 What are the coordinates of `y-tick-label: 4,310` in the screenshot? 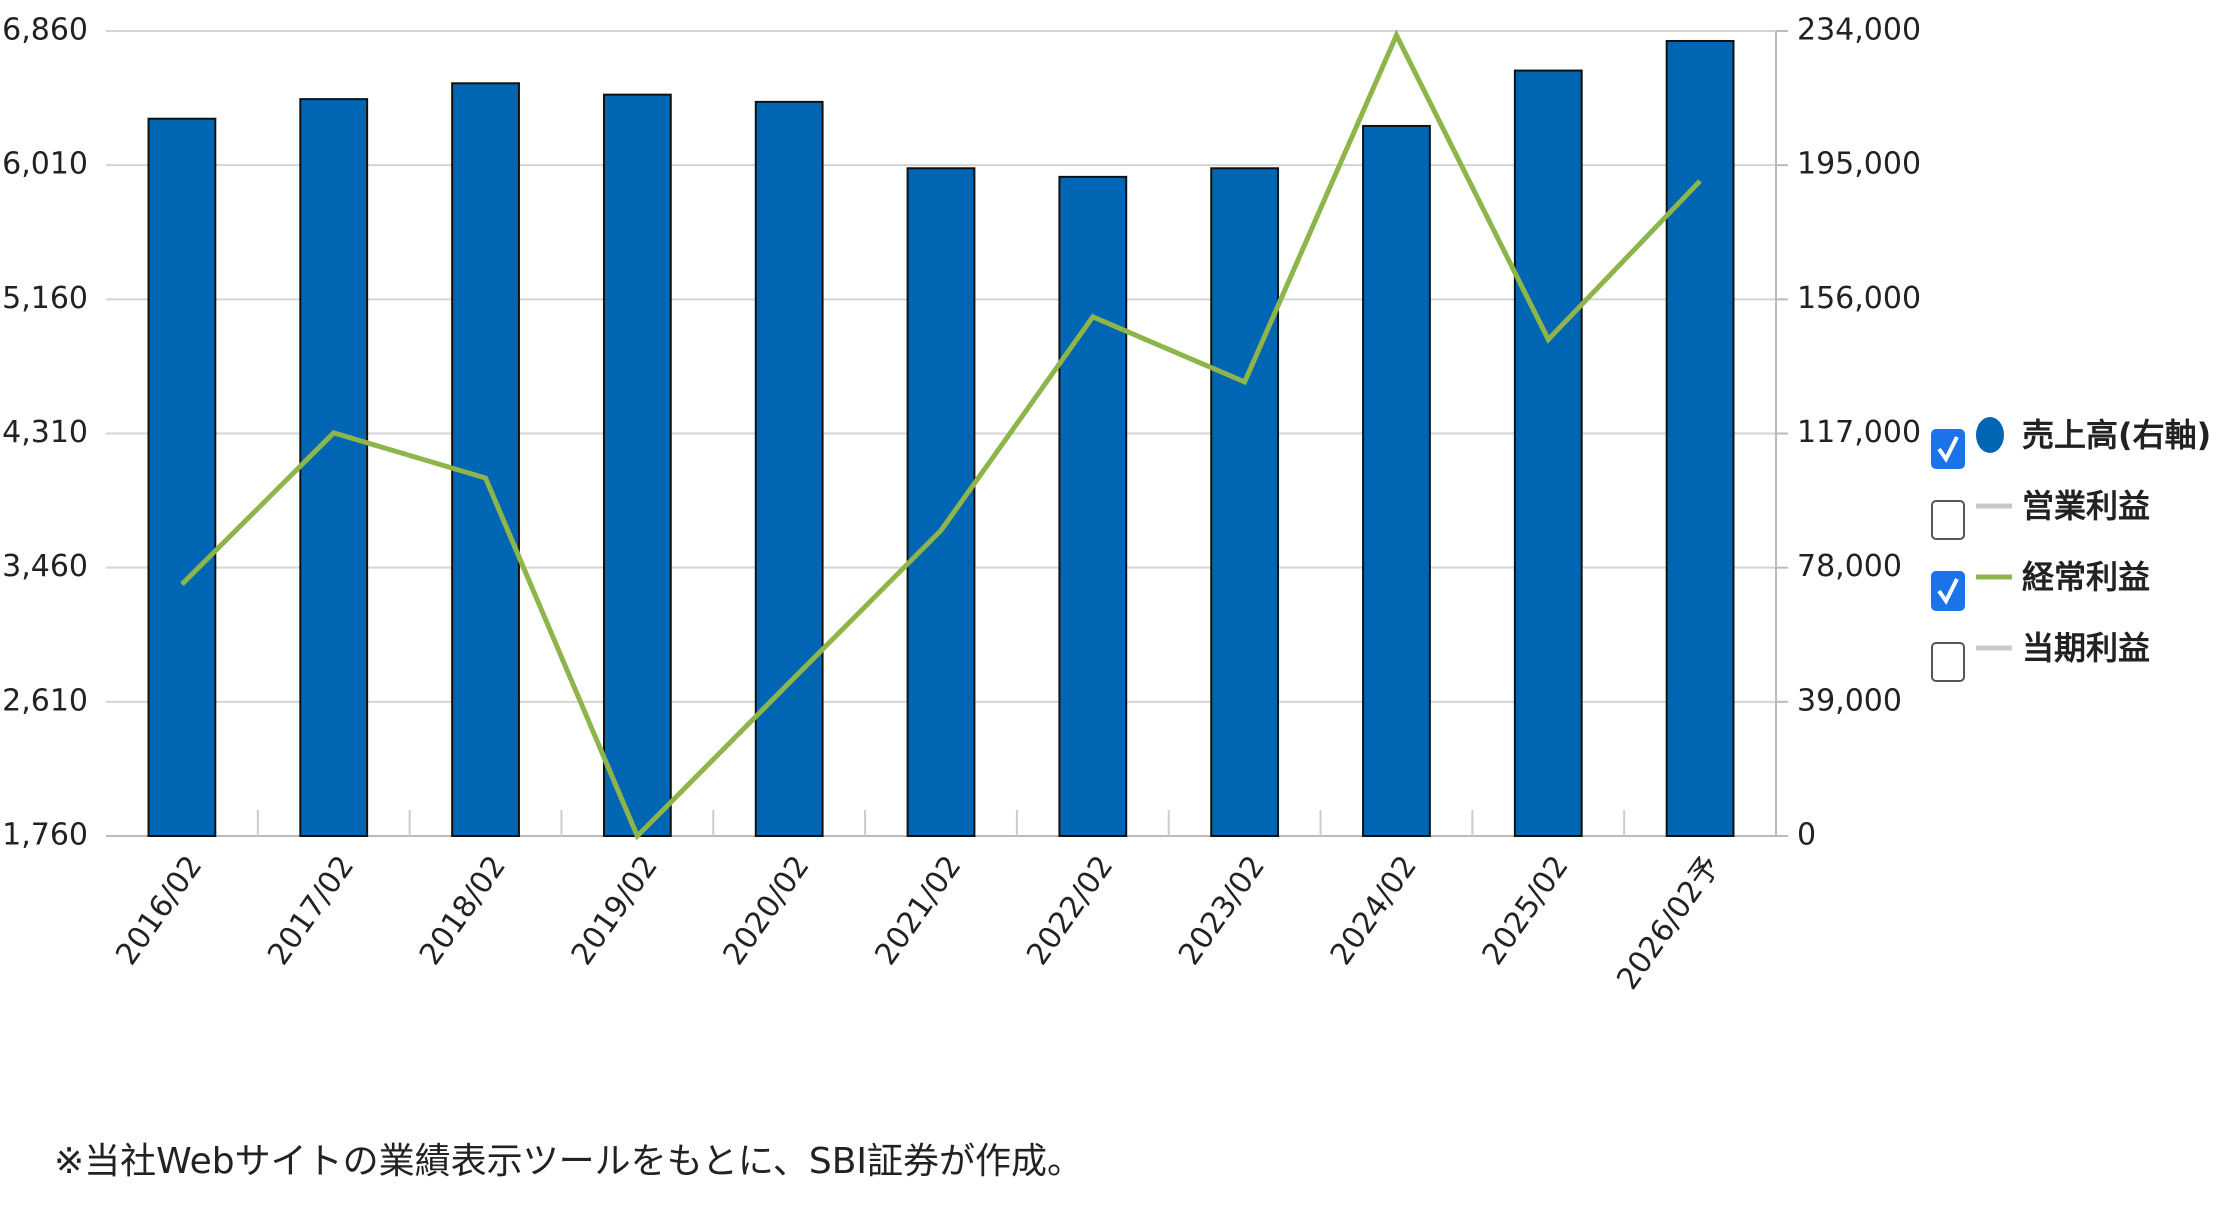 It's located at (45, 432).